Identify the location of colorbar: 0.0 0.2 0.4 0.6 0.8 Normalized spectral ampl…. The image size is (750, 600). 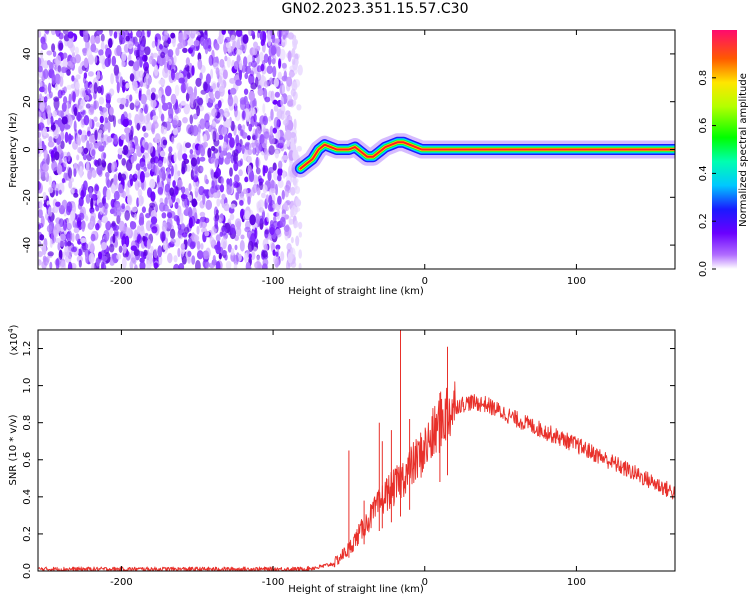
(723, 153).